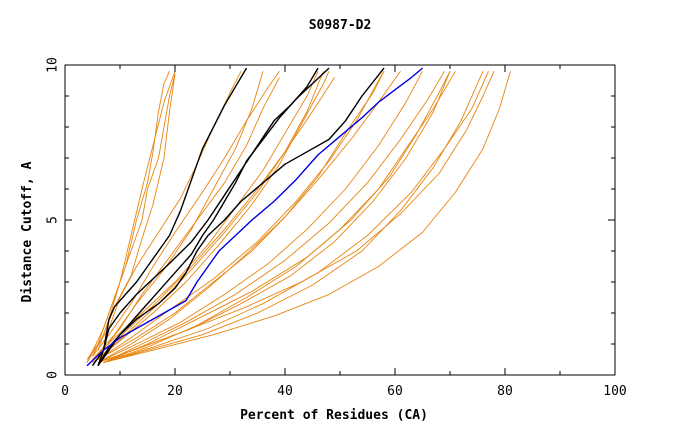 This screenshot has width=680, height=440. What do you see at coordinates (614, 391) in the screenshot?
I see `x-tick-label: 100` at bounding box center [614, 391].